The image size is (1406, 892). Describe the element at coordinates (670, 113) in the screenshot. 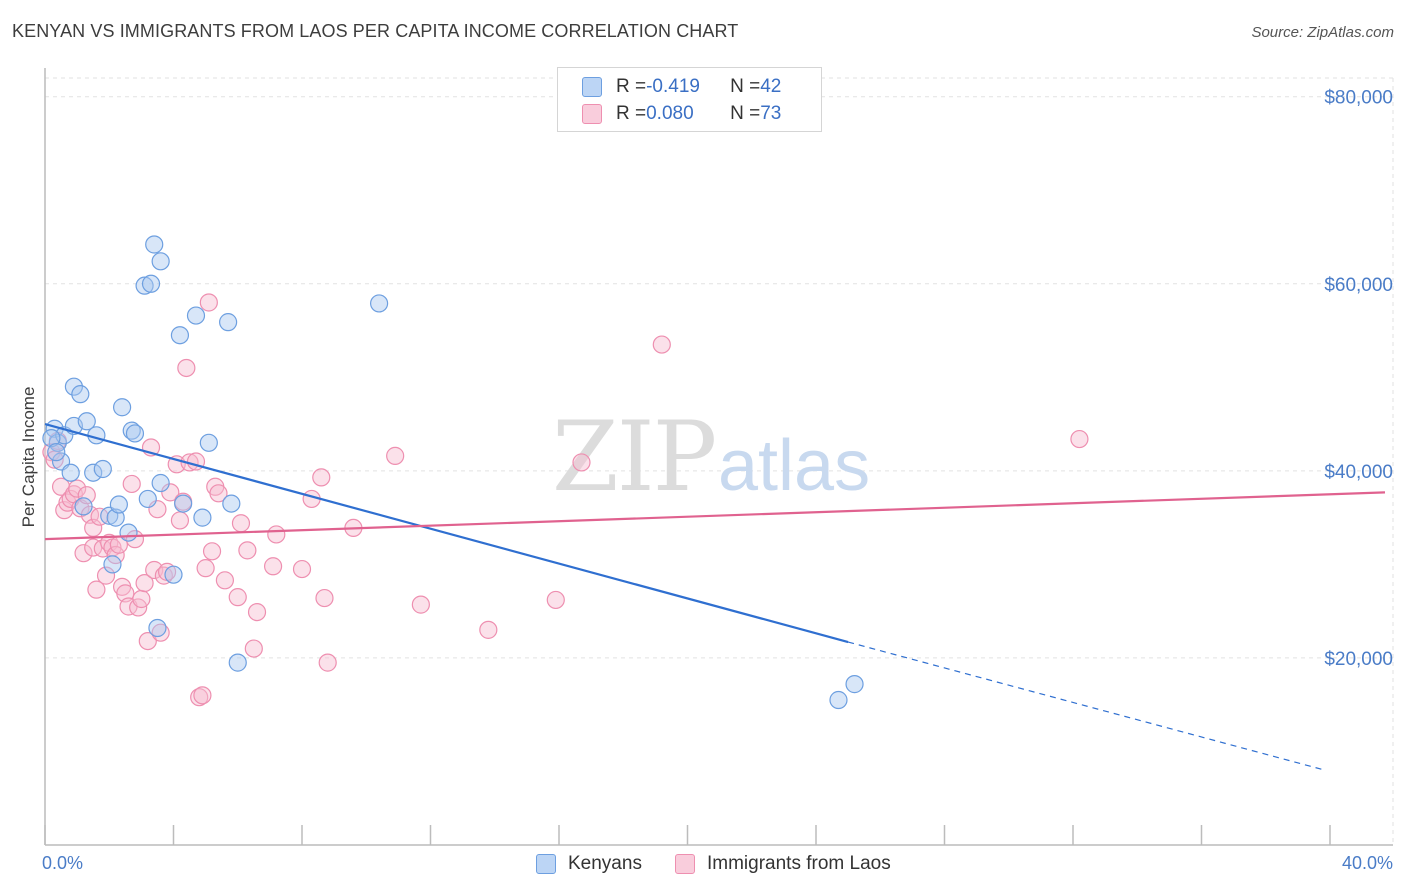

I see `legend-r-value: 0.080` at that location.